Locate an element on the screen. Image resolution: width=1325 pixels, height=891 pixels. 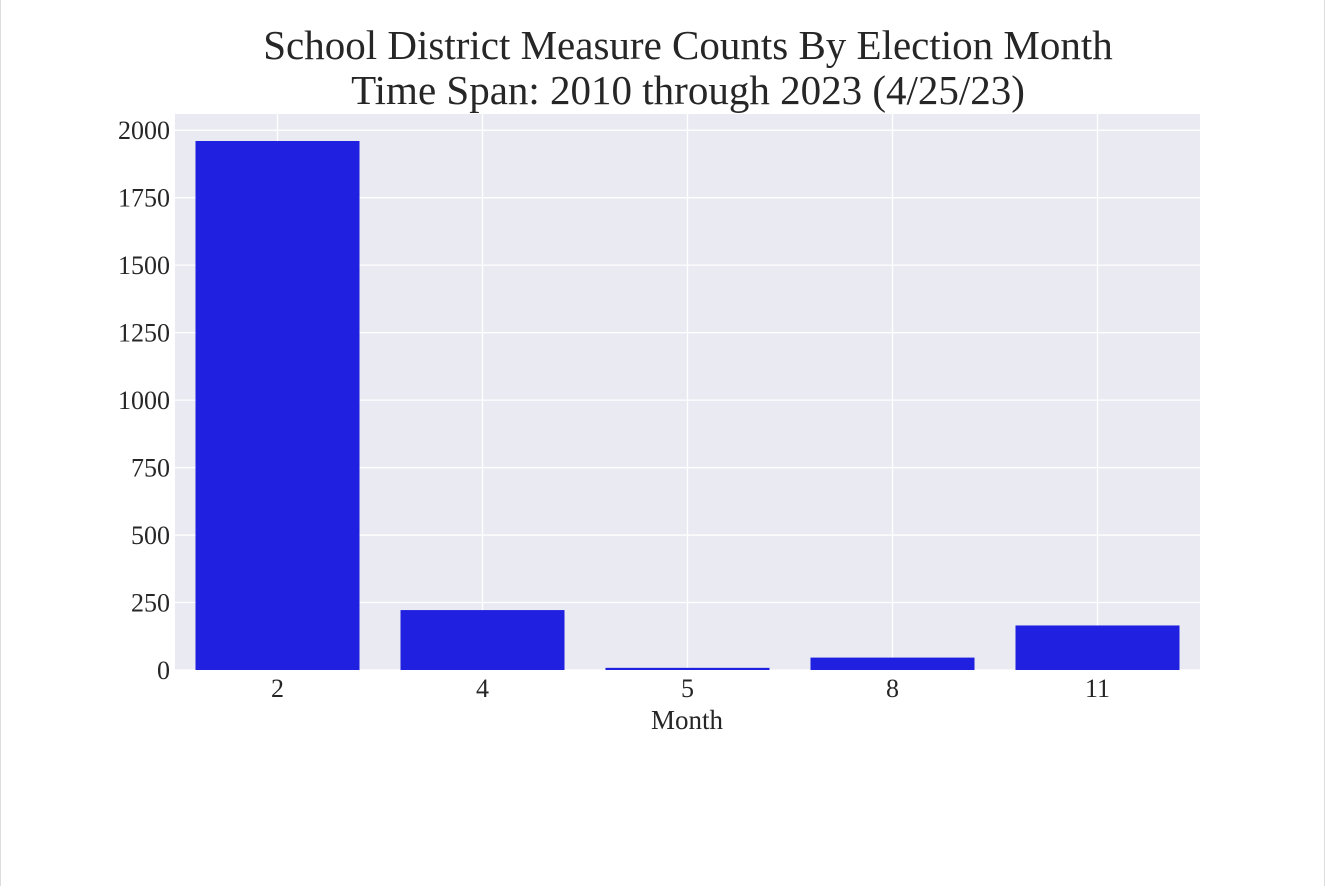
x-tick-label: 5 is located at coordinates (687, 688).